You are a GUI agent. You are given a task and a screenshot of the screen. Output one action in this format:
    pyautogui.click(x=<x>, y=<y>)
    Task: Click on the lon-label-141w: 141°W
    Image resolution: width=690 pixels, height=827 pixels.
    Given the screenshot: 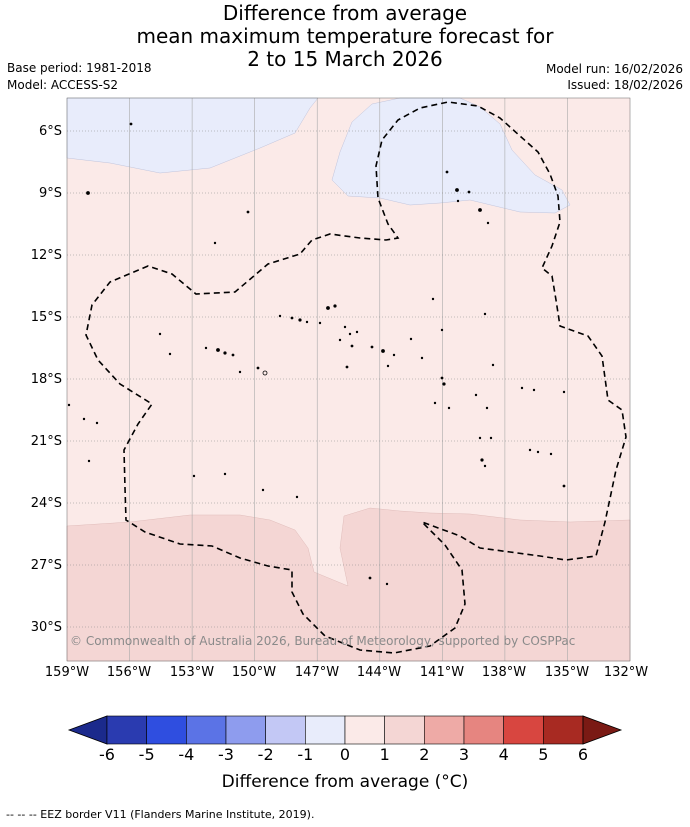 What is the action you would take?
    pyautogui.click(x=442, y=672)
    